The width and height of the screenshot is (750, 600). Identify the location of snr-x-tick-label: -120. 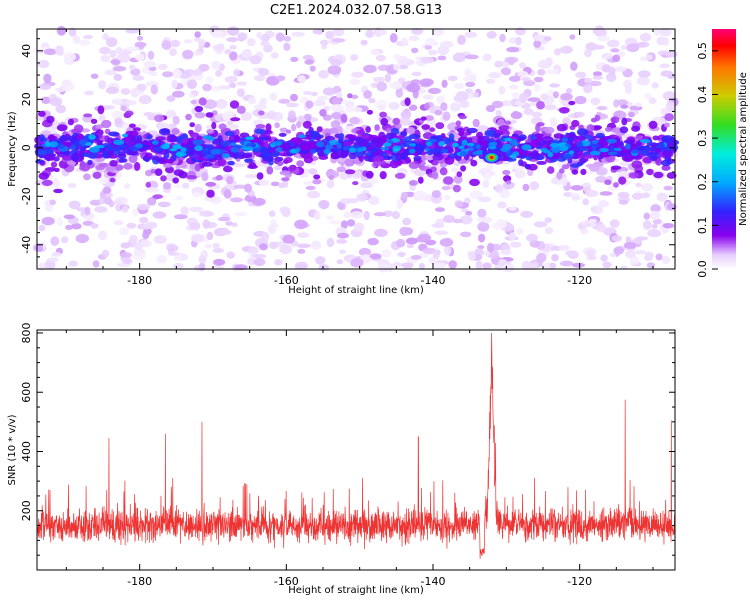
(579, 581).